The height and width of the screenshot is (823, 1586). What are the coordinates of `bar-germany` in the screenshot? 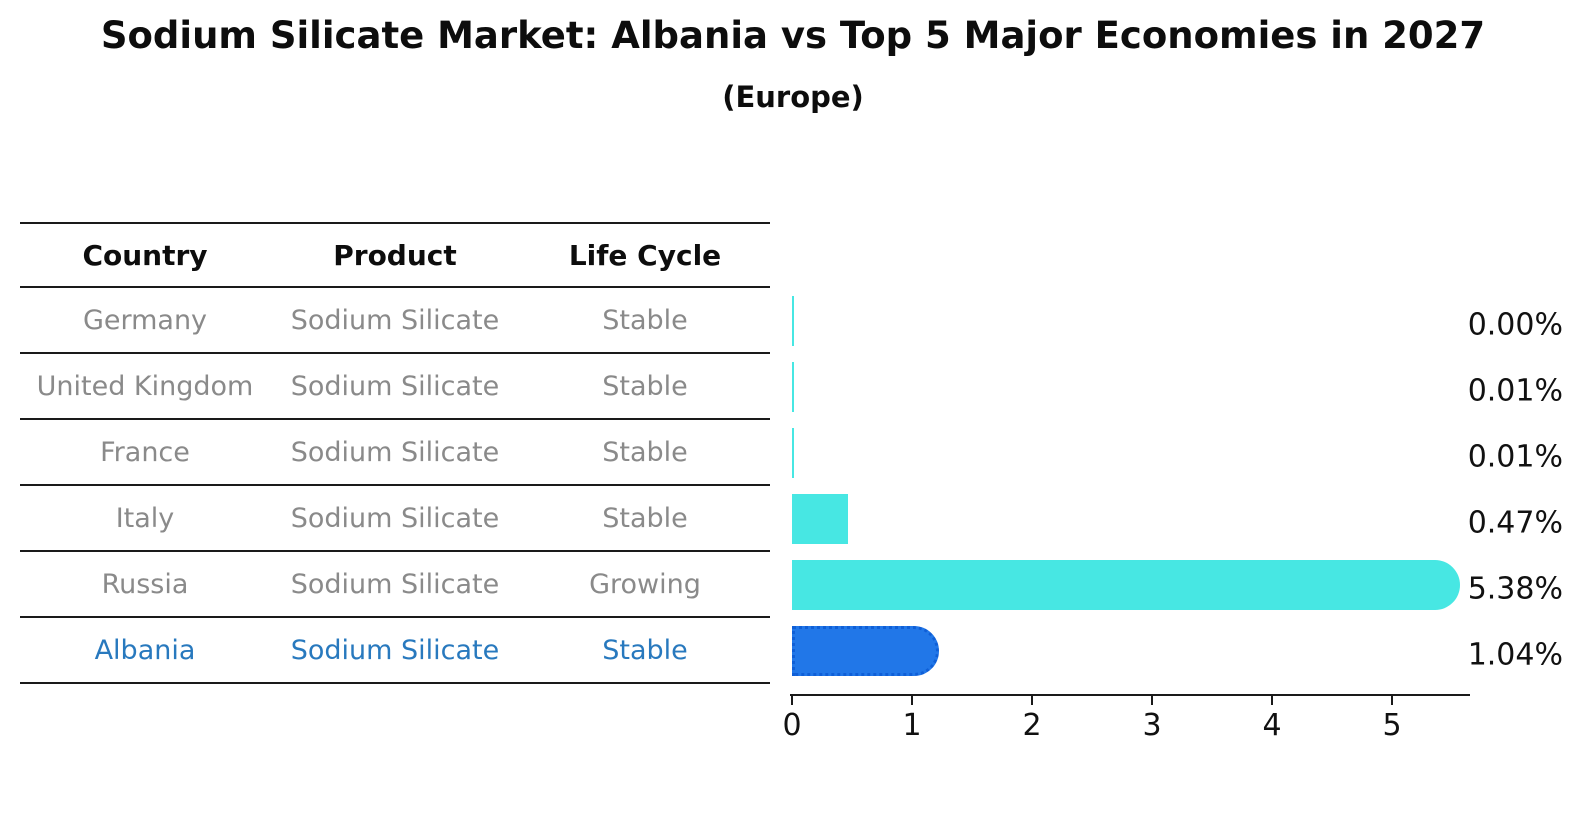 It's located at (793, 321).